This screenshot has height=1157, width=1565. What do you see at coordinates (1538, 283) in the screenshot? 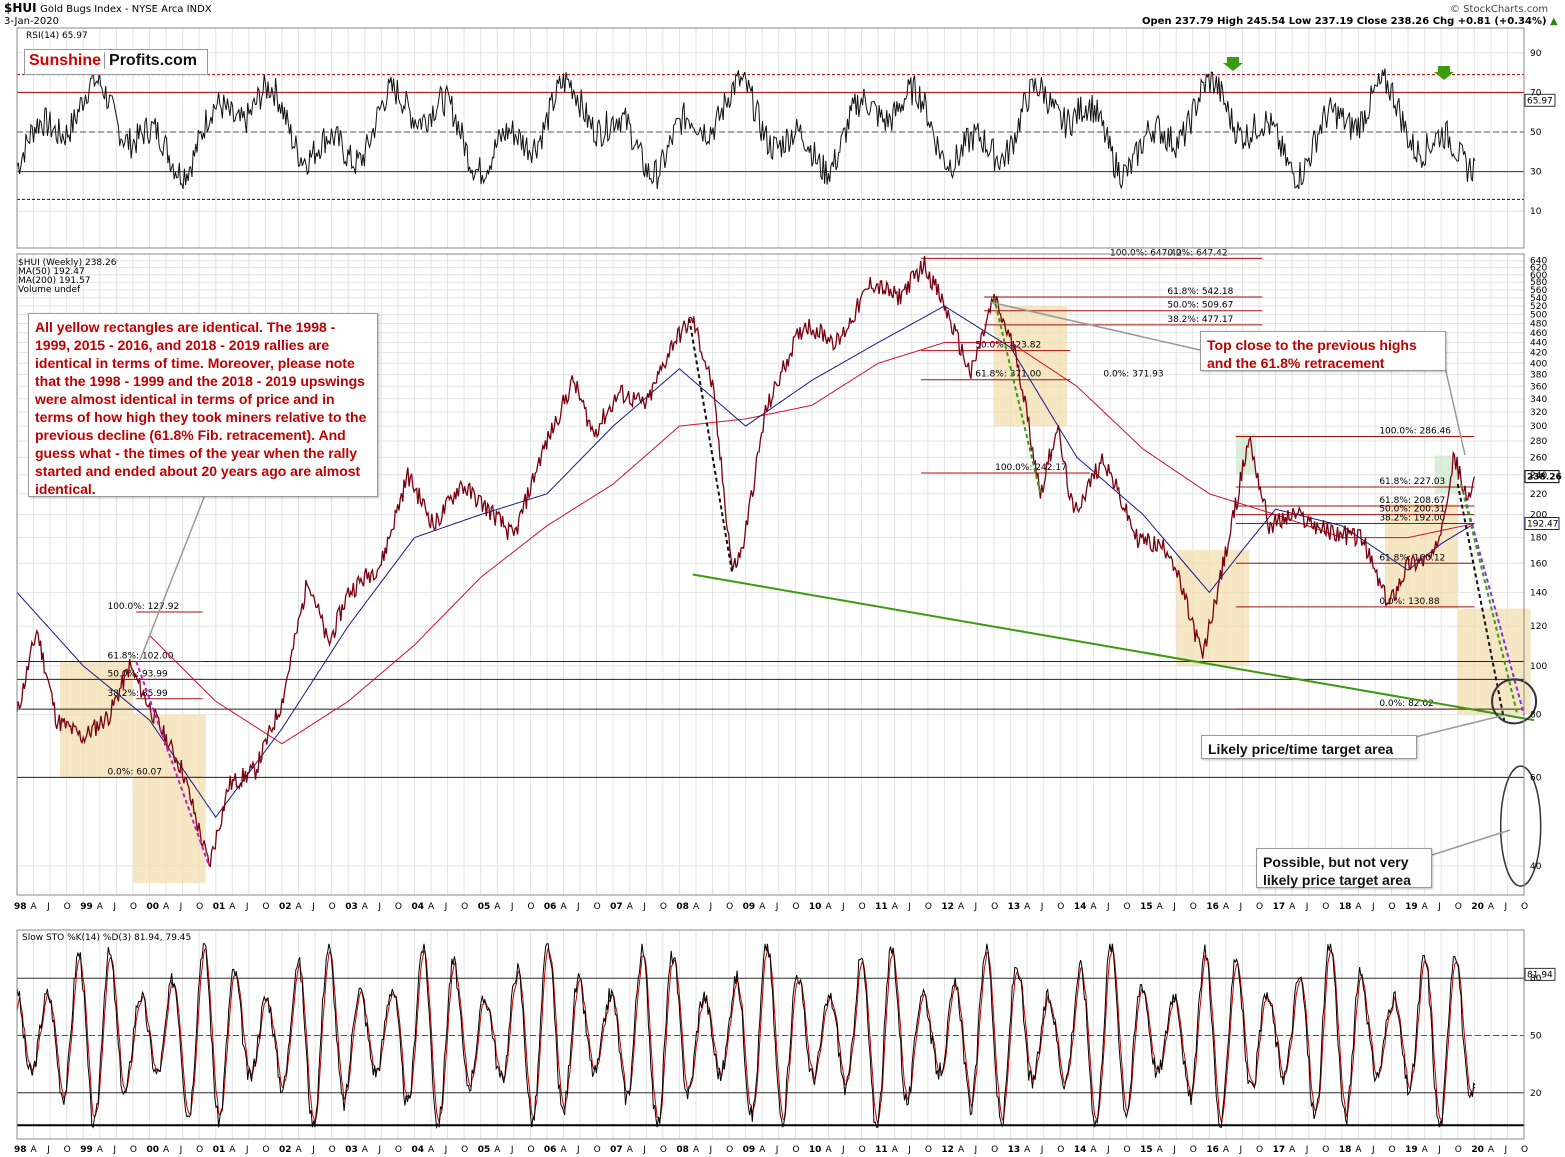
I see `price-tick-label: 580` at bounding box center [1538, 283].